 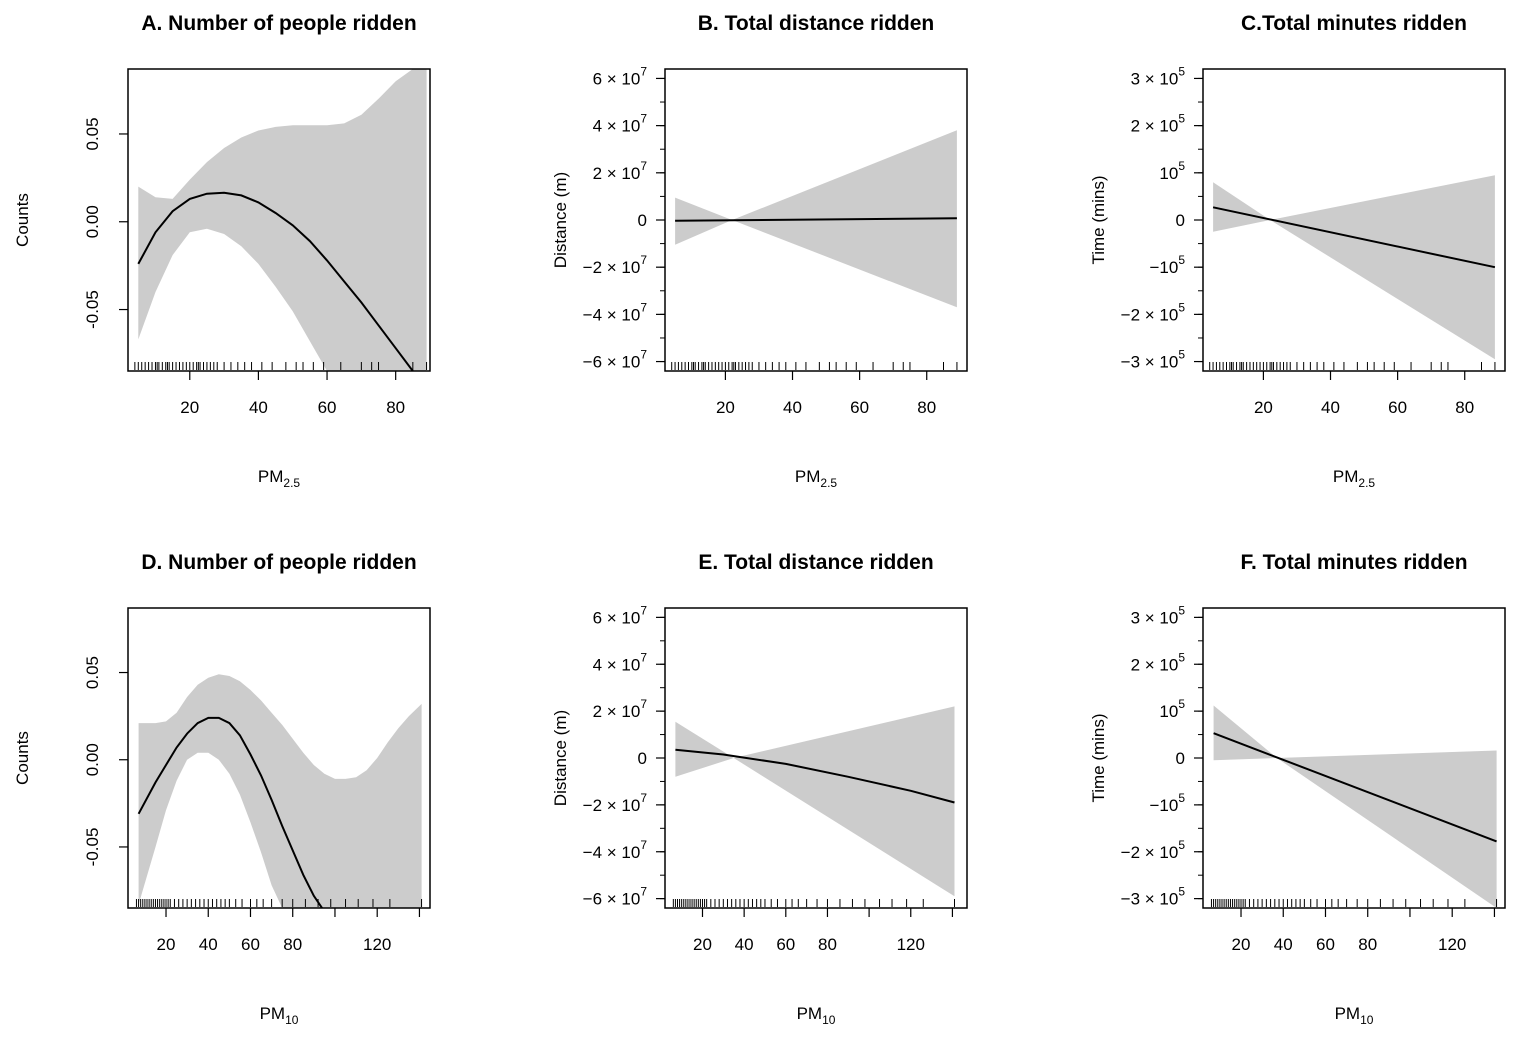 I want to click on chart-title: B. Total distance ridden, so click(x=816, y=23).